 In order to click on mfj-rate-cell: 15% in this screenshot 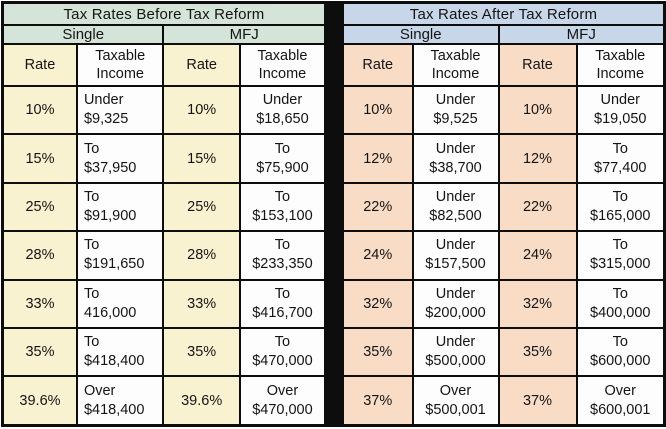, I will do `click(201, 158)`.